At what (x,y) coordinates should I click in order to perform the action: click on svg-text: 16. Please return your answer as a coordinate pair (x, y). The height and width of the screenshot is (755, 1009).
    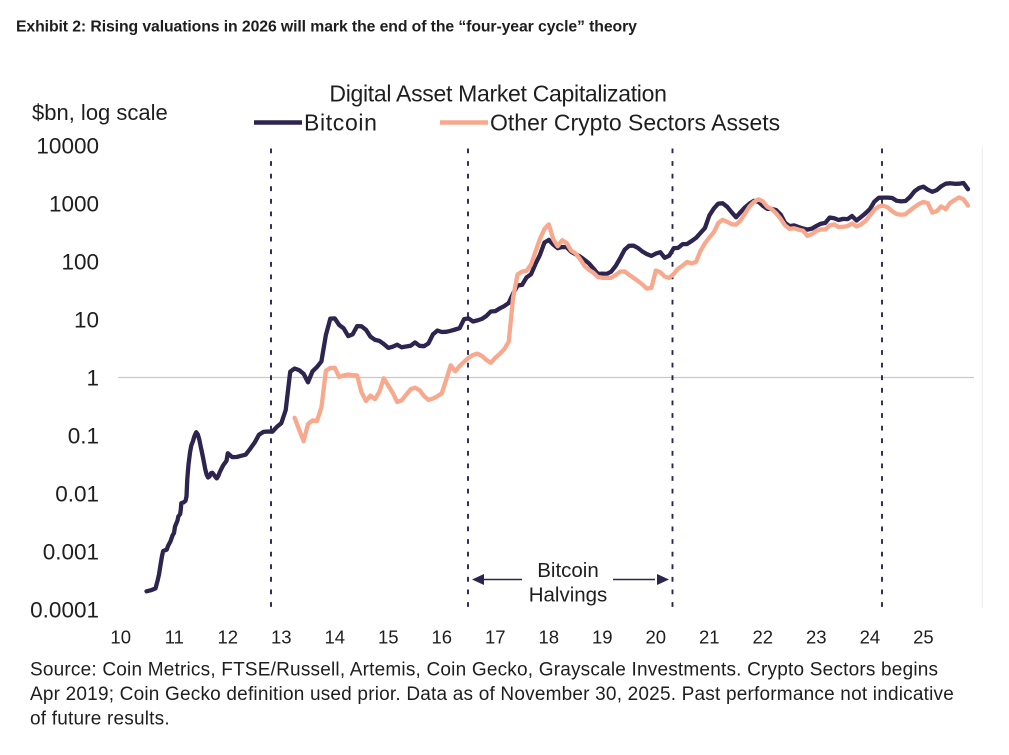
    Looking at the image, I should click on (442, 637).